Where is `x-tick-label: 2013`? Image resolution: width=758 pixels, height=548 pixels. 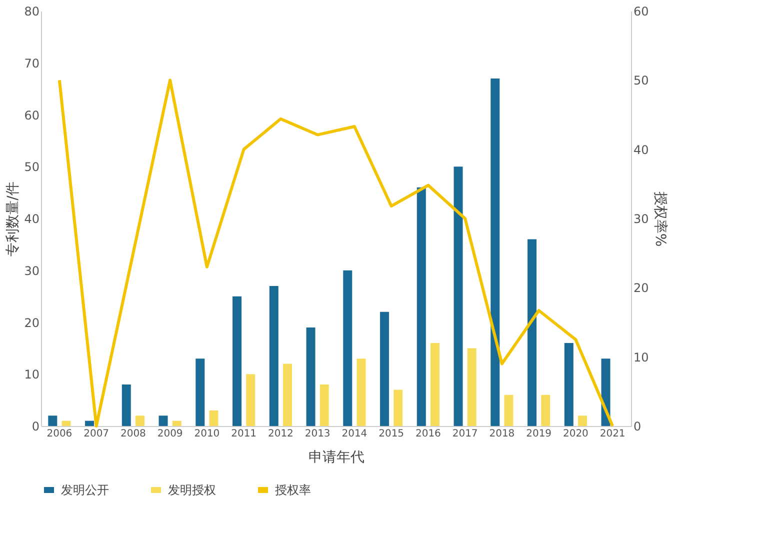
x-tick-label: 2013 is located at coordinates (317, 434).